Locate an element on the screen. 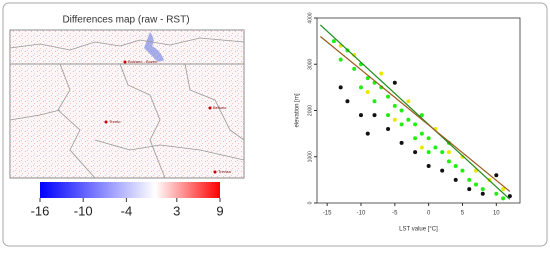 This screenshot has height=254, width=550. y-axis-label: elevation [m] is located at coordinates (298, 110).